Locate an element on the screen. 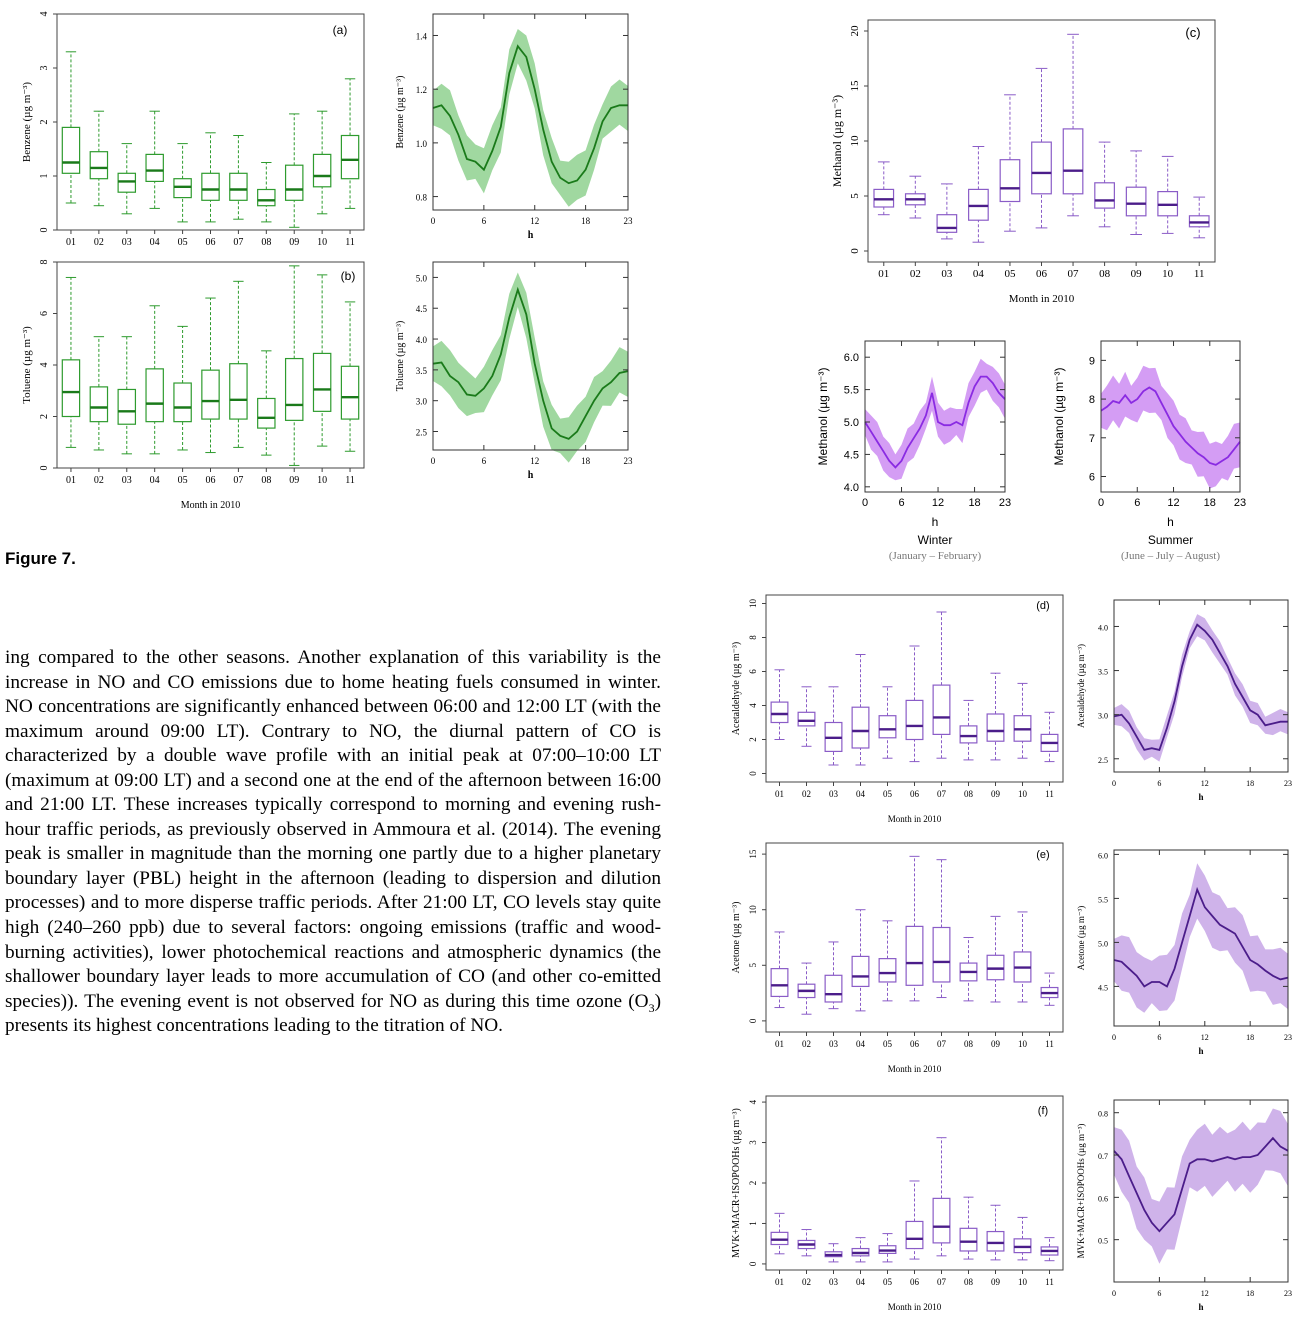  x-tick-label: 04 is located at coordinates (979, 274).